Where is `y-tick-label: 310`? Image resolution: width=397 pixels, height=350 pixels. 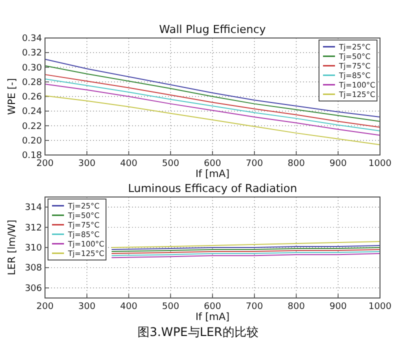
y-tick-label: 310 is located at coordinates (33, 249).